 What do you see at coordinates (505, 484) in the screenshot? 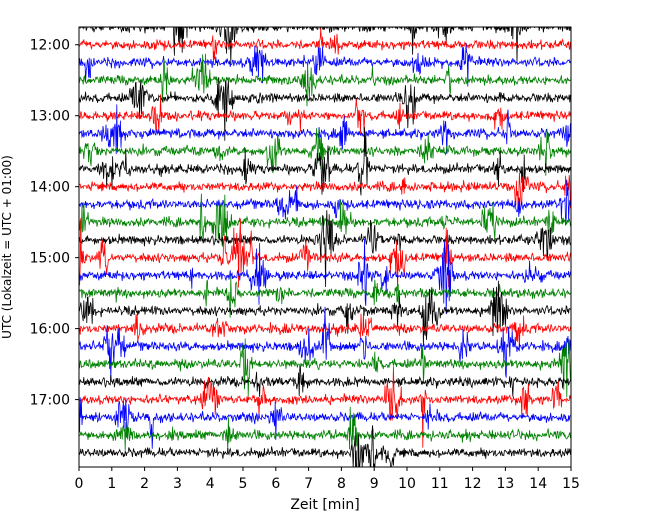
I see `x-tick-label: 13` at bounding box center [505, 484].